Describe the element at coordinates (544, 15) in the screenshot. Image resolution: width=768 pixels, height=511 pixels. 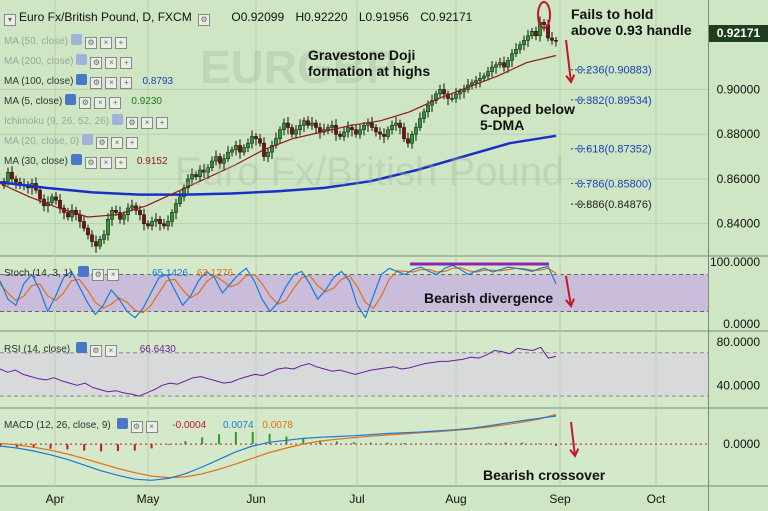
I see `highlight-ellipse` at that location.